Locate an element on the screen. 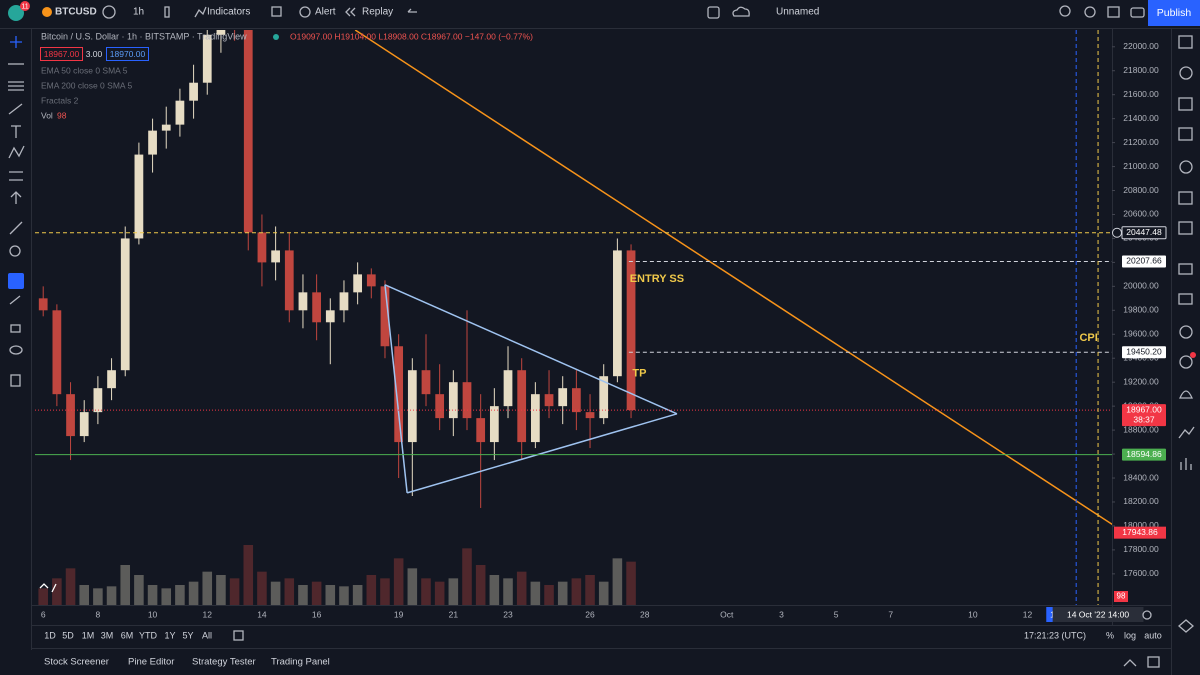  y-tick-label: 20600.00 is located at coordinates (1141, 214).